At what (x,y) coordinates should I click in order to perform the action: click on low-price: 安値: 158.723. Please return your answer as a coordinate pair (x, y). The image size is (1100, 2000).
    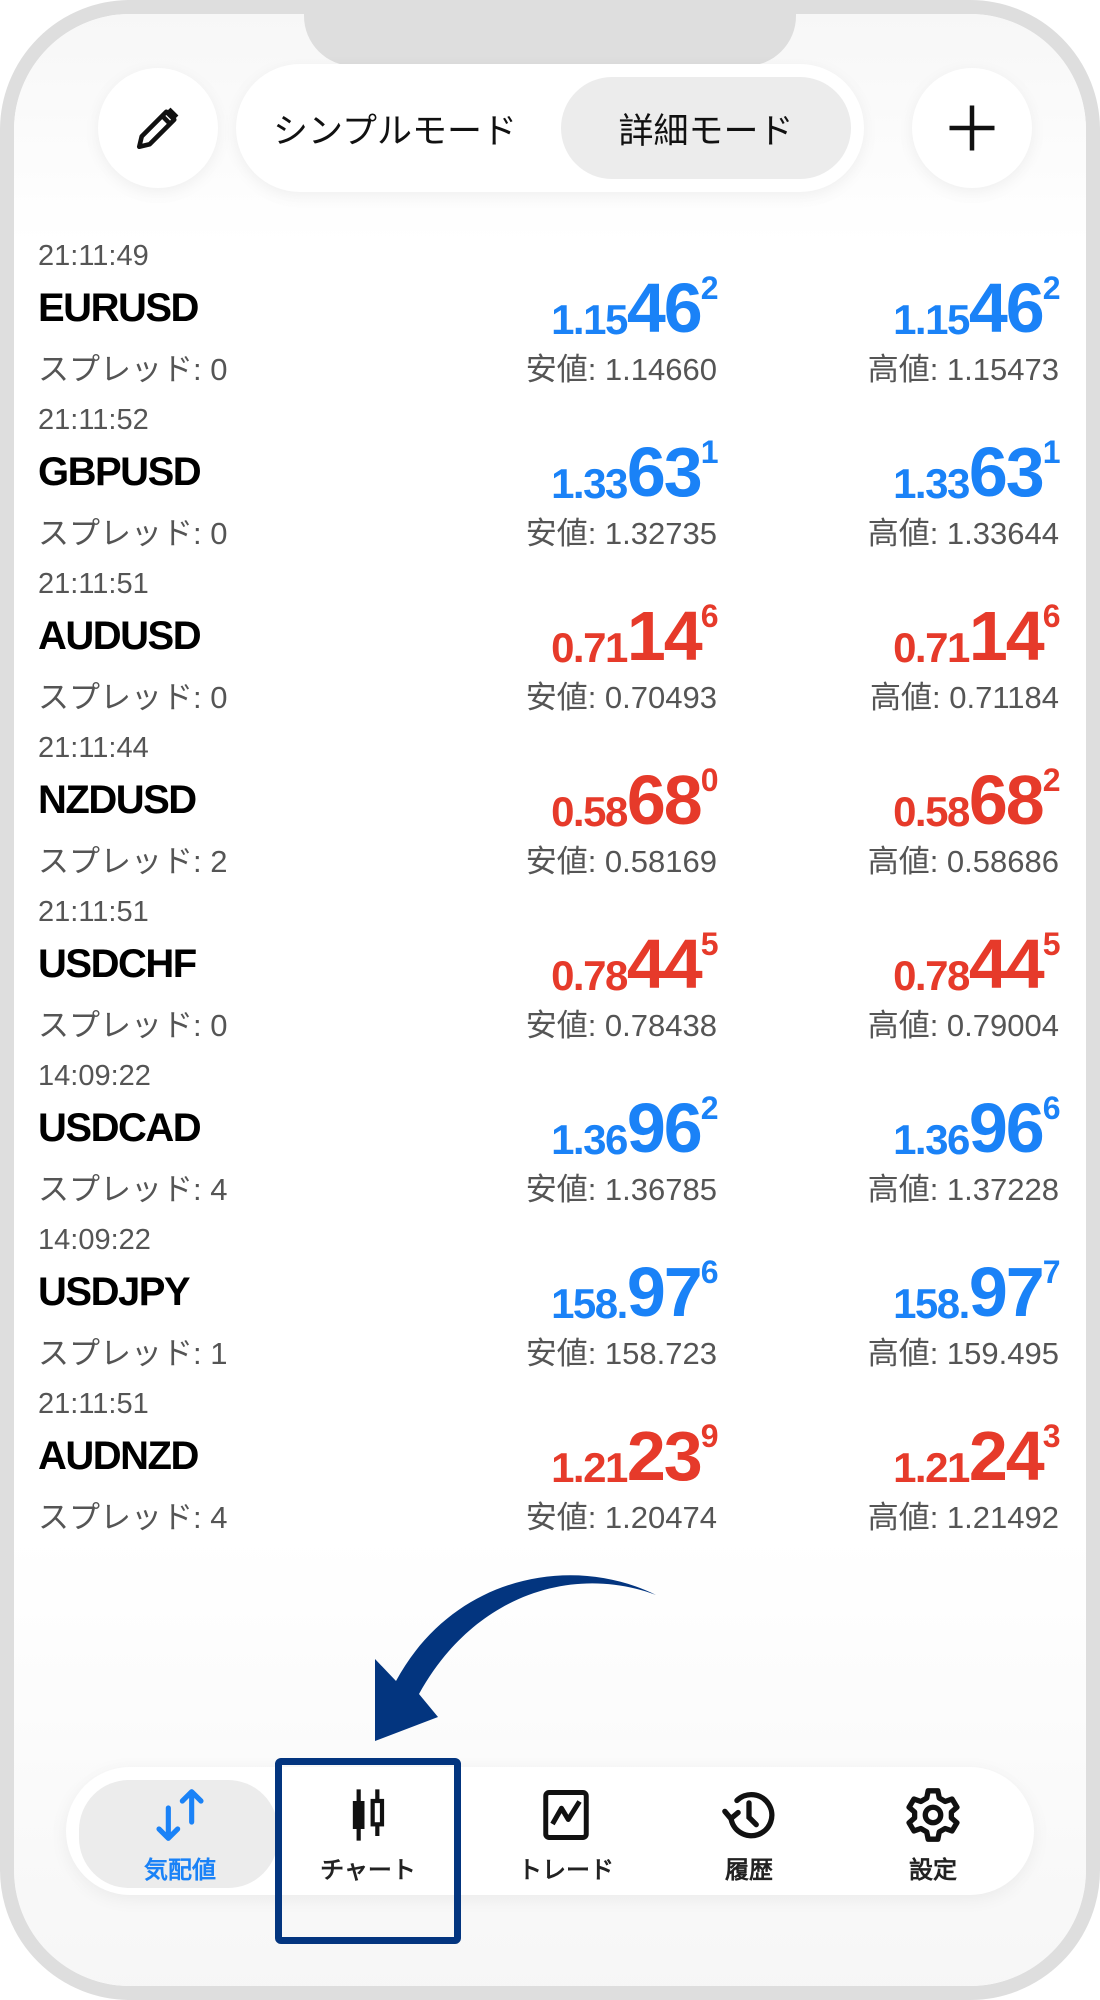
    Looking at the image, I should click on (621, 1353).